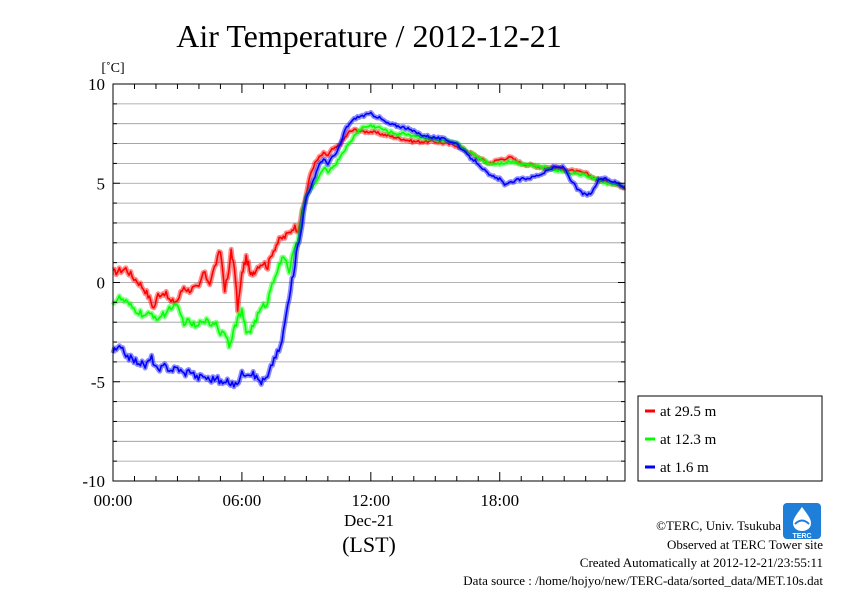 This screenshot has width=842, height=595. Describe the element at coordinates (745, 544) in the screenshot. I see `observed-text: Observed at TERC Tower site` at that location.